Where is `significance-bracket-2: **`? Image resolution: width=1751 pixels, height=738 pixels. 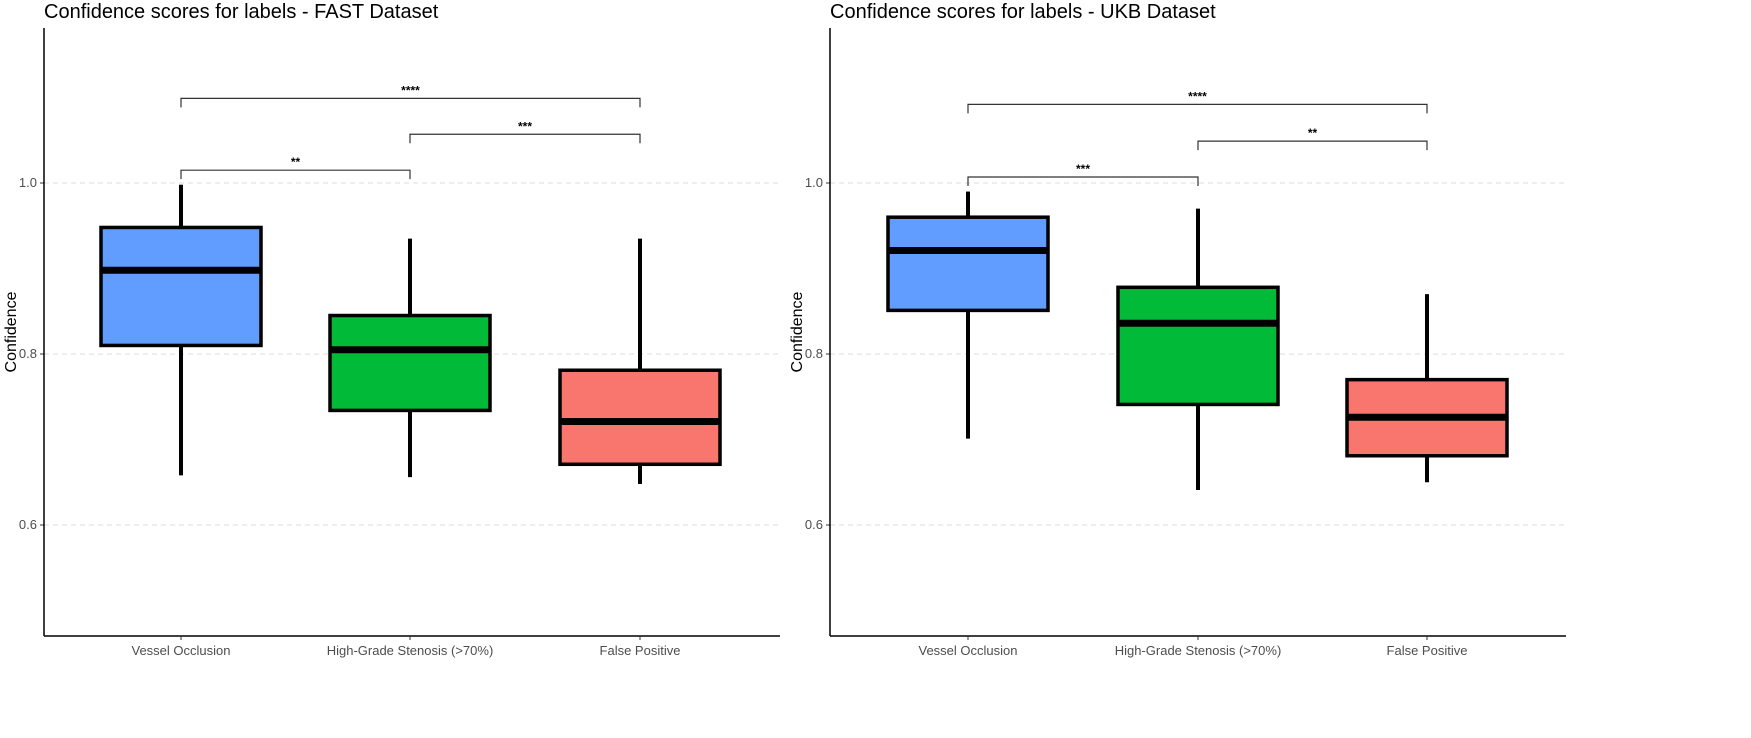 significance-bracket-2: ** is located at coordinates (1312, 138).